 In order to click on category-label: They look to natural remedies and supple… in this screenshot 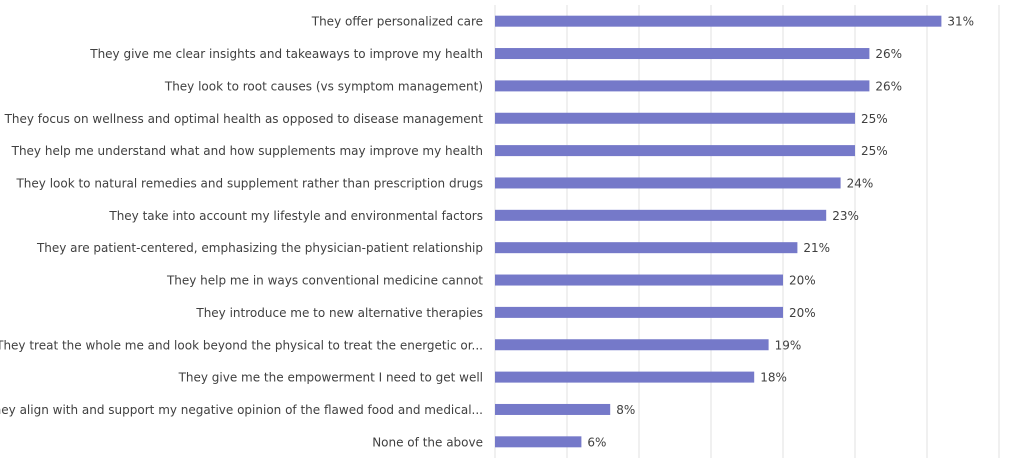, I will do `click(249, 183)`.